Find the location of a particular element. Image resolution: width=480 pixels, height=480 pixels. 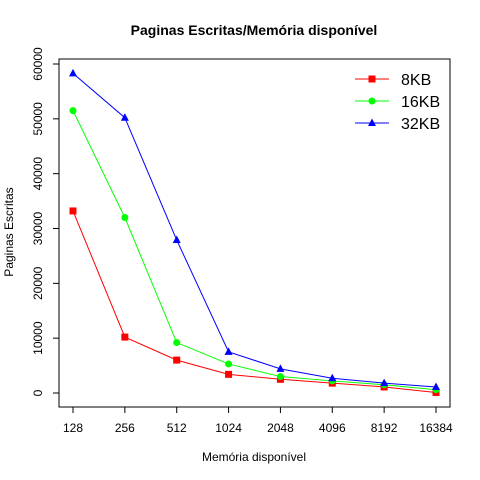

y-axis-label: Paginas Escritas is located at coordinates (9, 231).